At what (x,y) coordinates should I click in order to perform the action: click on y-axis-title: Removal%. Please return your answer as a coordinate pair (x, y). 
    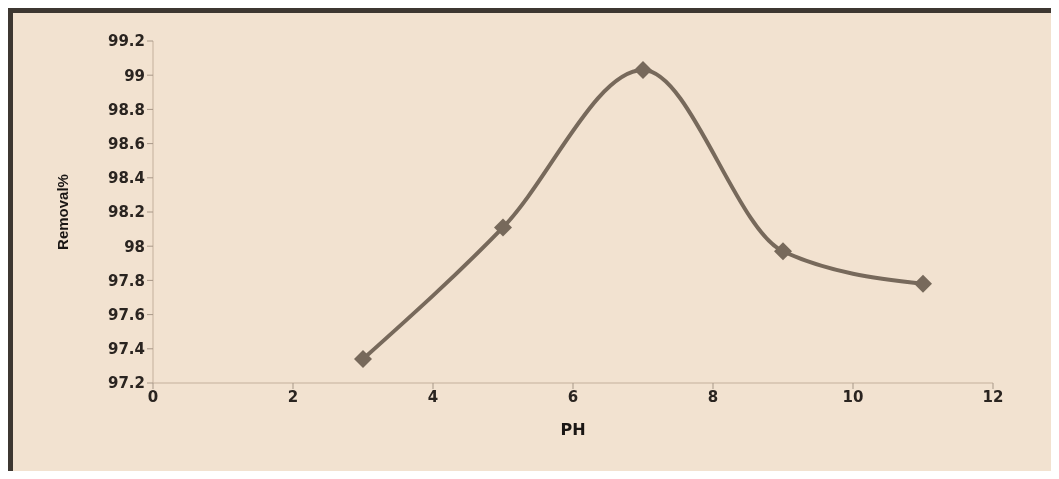
    Looking at the image, I should click on (63, 212).